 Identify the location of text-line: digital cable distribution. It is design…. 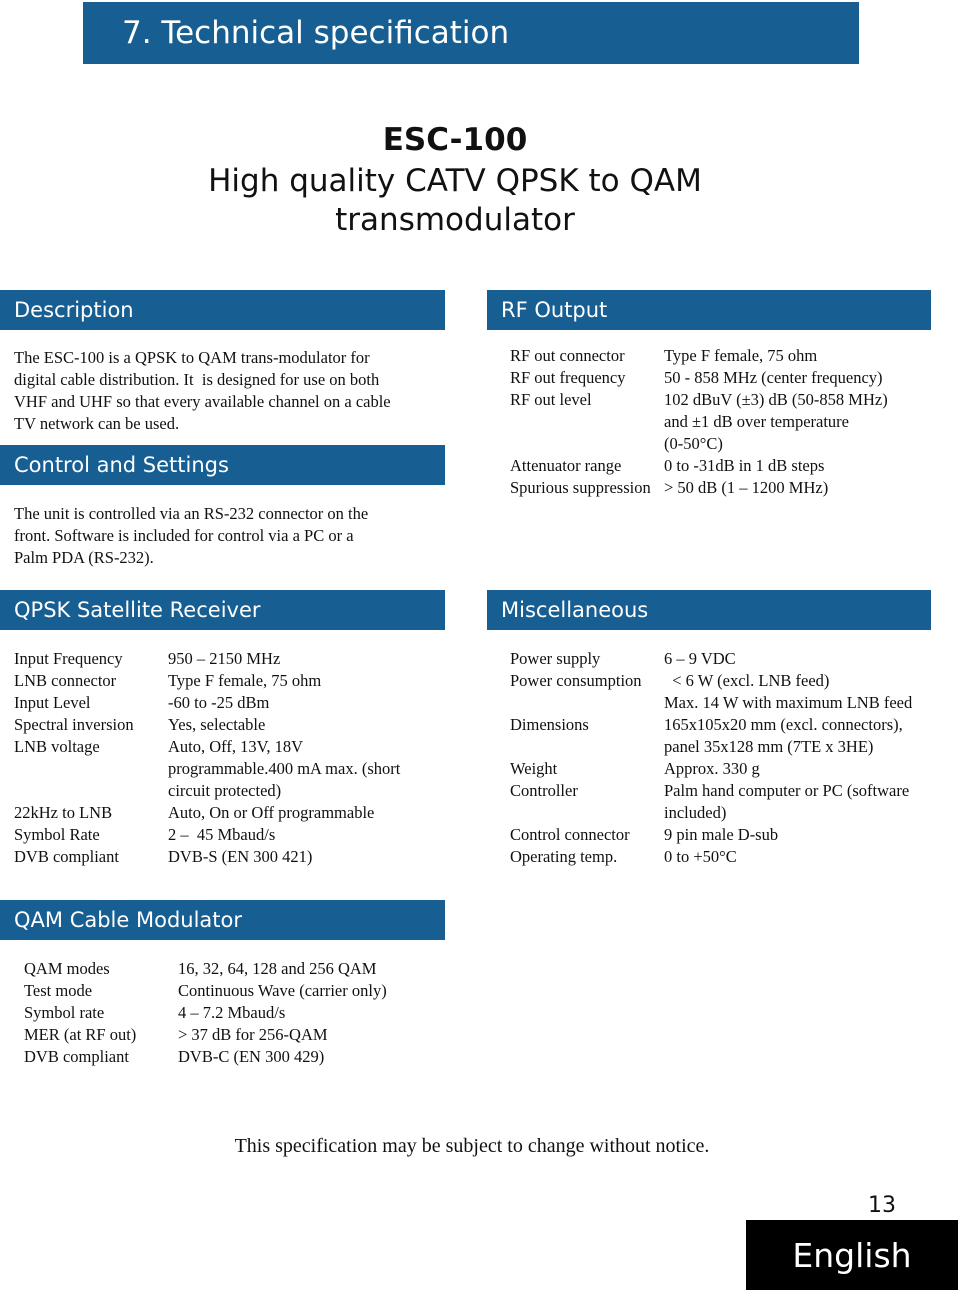
(197, 379).